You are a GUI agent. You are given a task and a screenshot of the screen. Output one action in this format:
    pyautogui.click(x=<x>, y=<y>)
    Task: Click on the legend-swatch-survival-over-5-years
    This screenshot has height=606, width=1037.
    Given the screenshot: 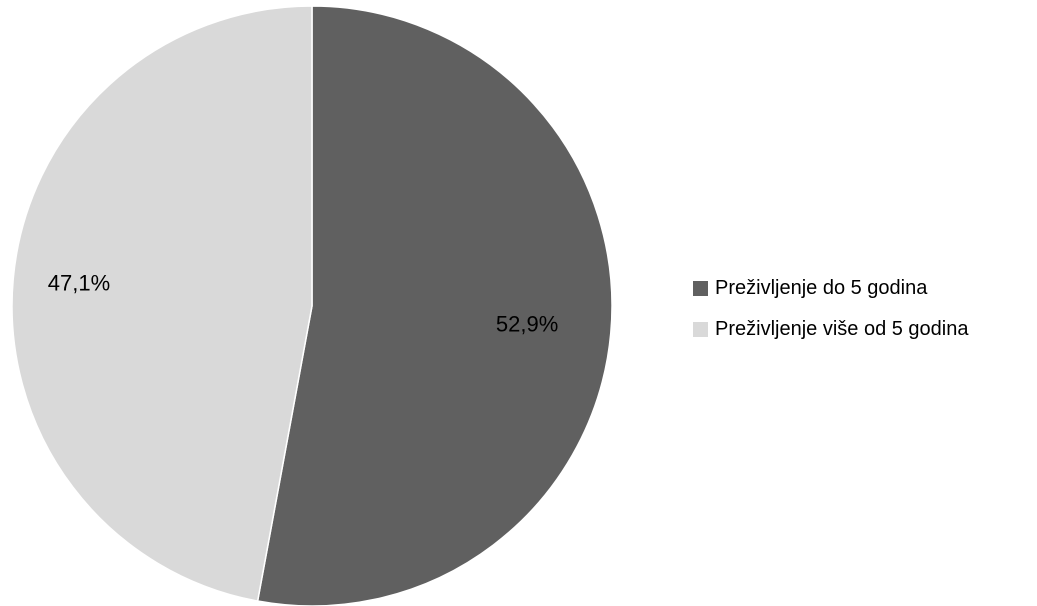 What is the action you would take?
    pyautogui.click(x=700, y=329)
    